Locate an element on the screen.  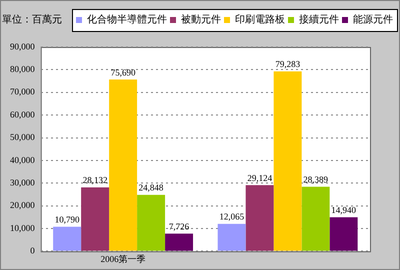
legend-label: 被動元件 is located at coordinates (201, 20).